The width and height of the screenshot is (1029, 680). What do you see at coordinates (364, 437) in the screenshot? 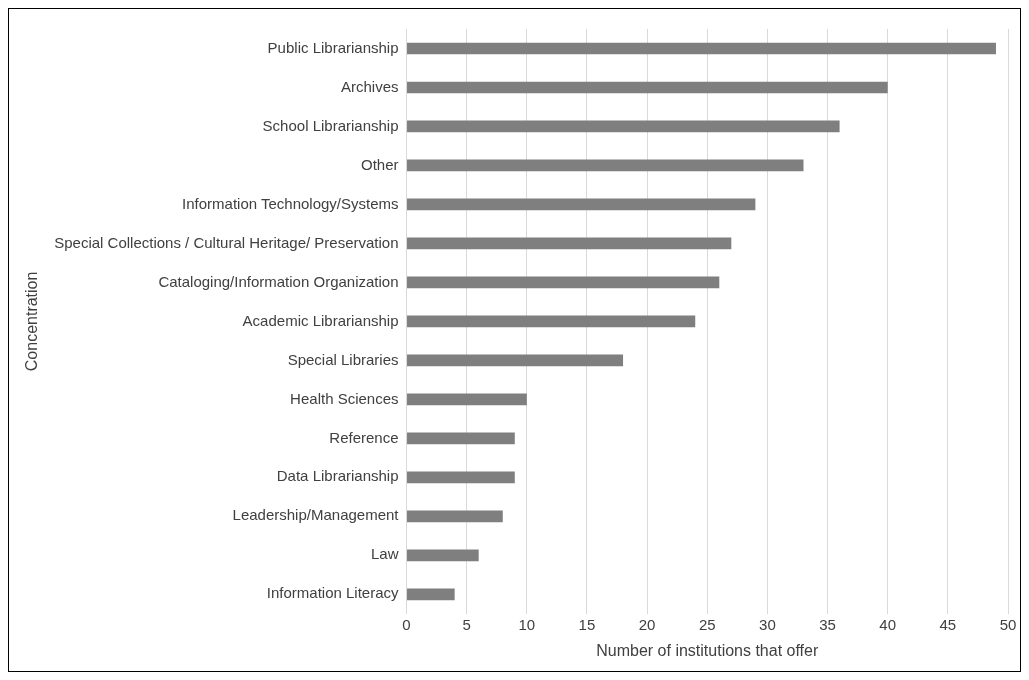
I see `y-tick-label: Reference` at bounding box center [364, 437].